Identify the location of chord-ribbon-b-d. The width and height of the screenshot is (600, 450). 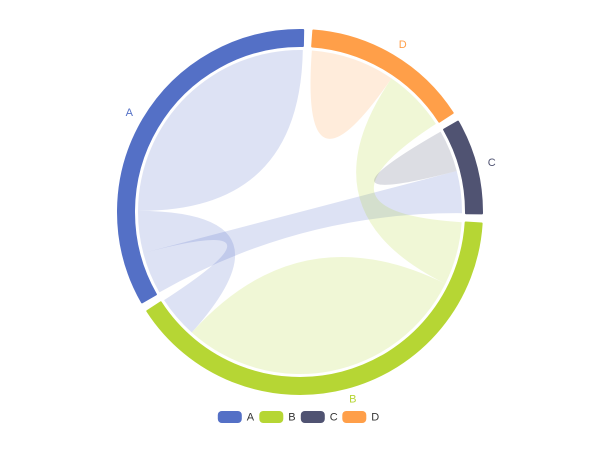
(409, 181).